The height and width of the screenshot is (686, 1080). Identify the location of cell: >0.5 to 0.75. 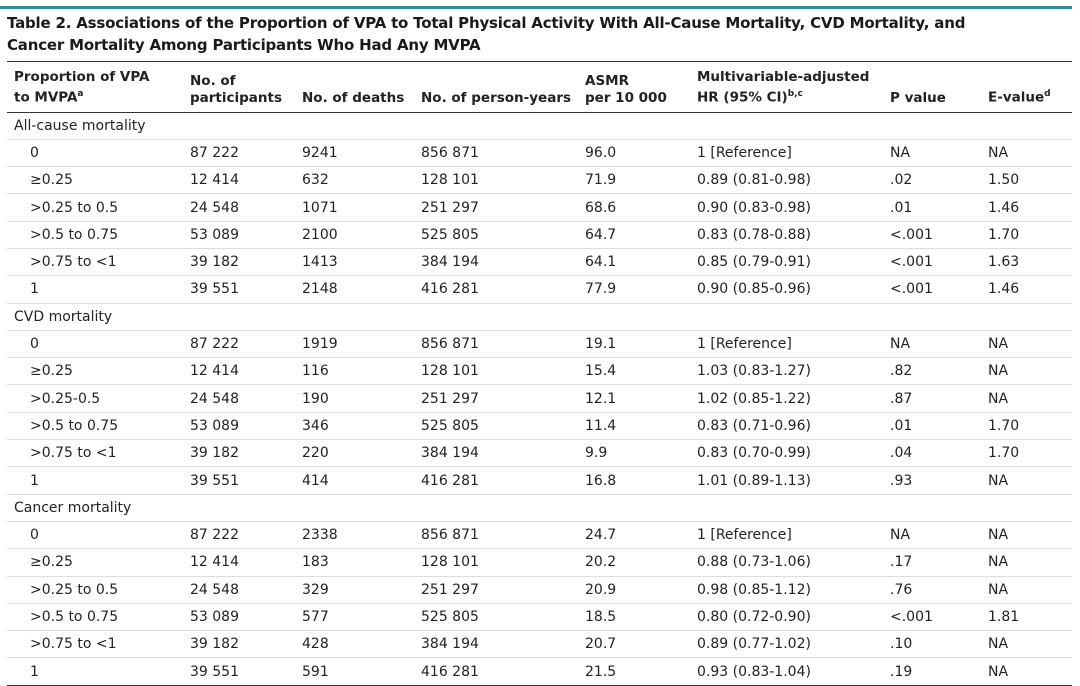
(95, 617).